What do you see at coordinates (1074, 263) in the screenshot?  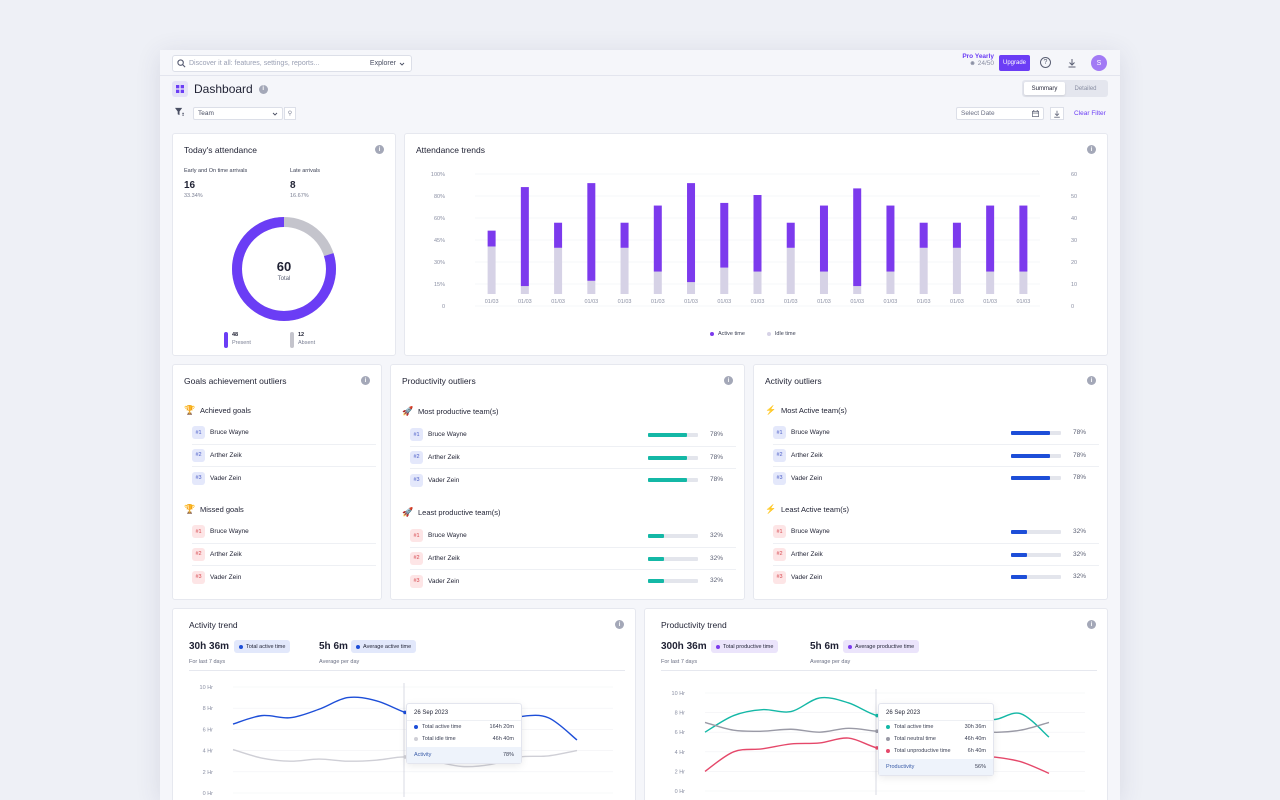 I see `y2-tick-label: 20` at bounding box center [1074, 263].